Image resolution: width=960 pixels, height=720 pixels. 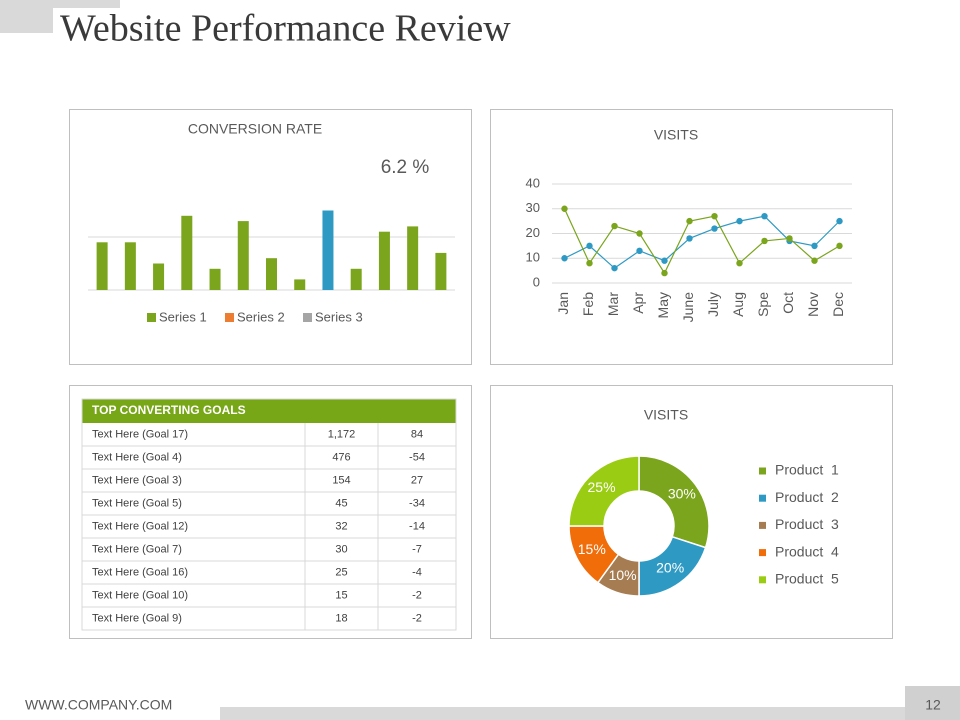 I want to click on table-cell: 154, so click(x=341, y=480).